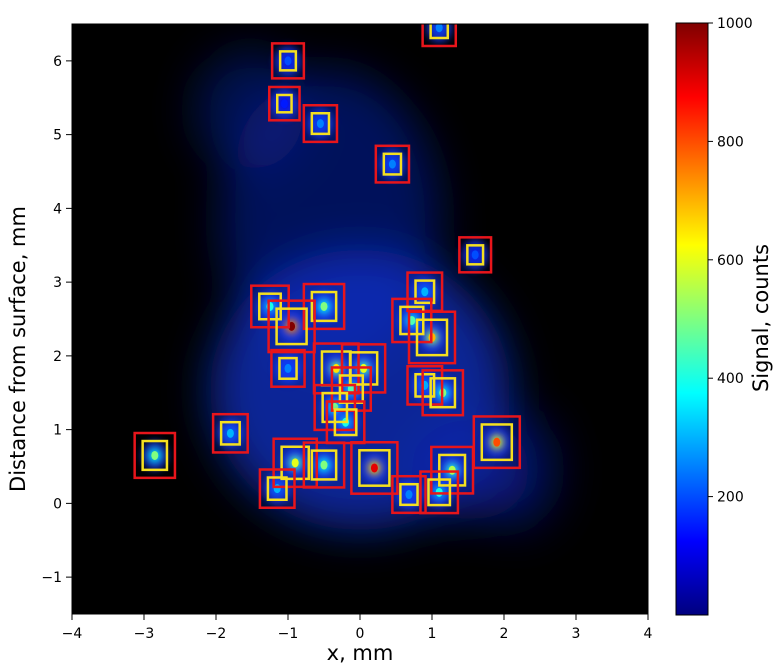 Image resolution: width=784 pixels, height=670 pixels. What do you see at coordinates (730, 498) in the screenshot?
I see `colorbar-tick-label: 200` at bounding box center [730, 498].